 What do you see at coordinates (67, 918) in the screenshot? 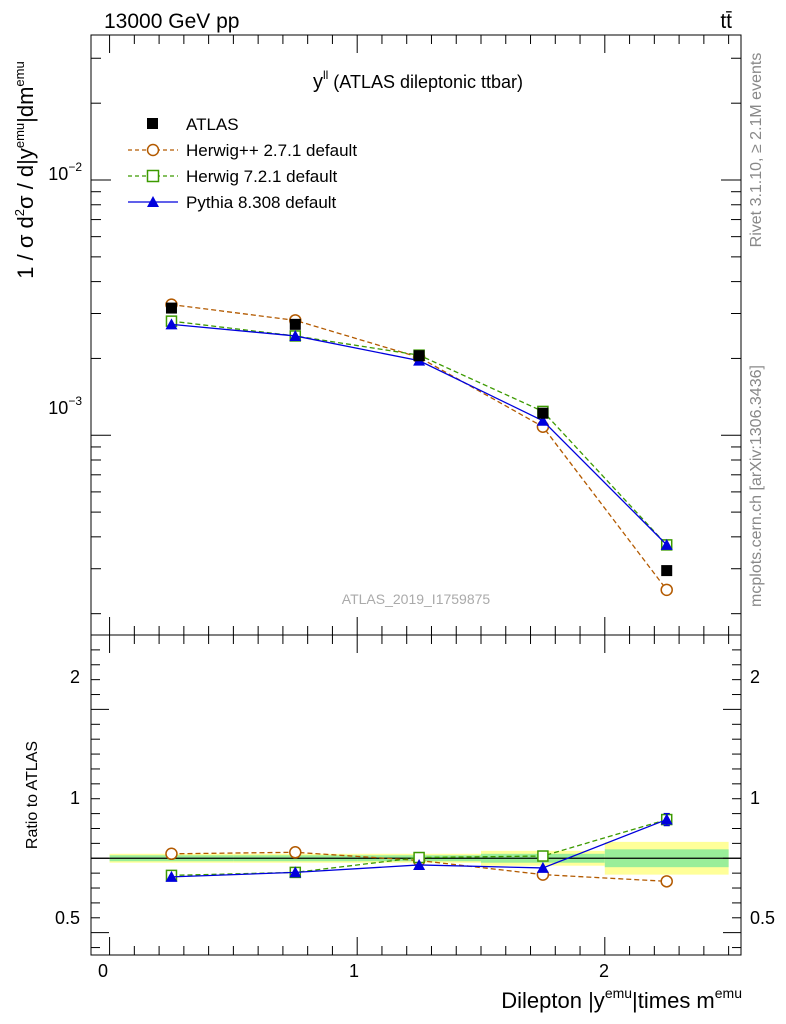
I see `ratio-y-tick-0.5: 0.5` at bounding box center [67, 918].